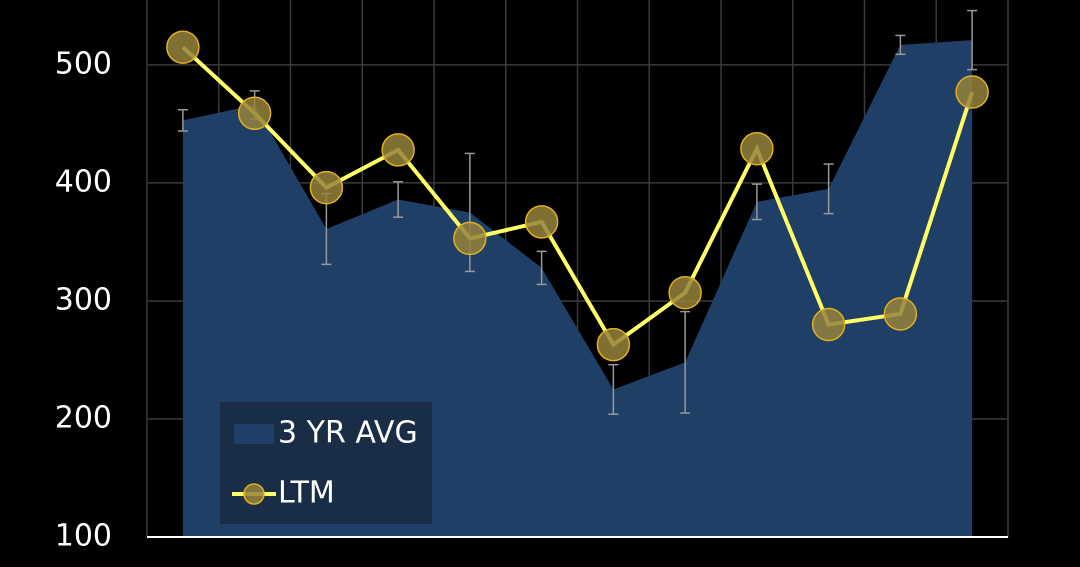  I want to click on legend-label: 3 YR AVG, so click(348, 433).